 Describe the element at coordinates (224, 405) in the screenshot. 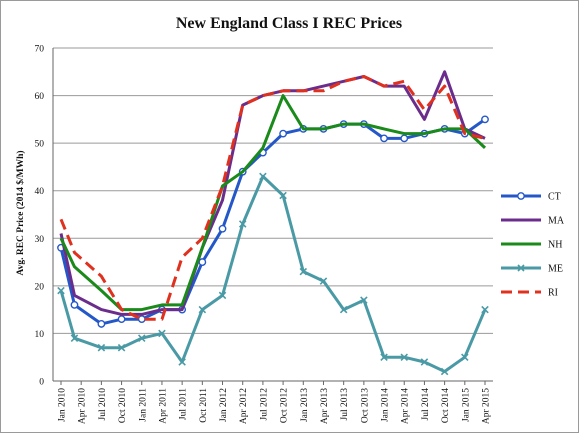

I see `x-tick-label: Jan 2012` at that location.